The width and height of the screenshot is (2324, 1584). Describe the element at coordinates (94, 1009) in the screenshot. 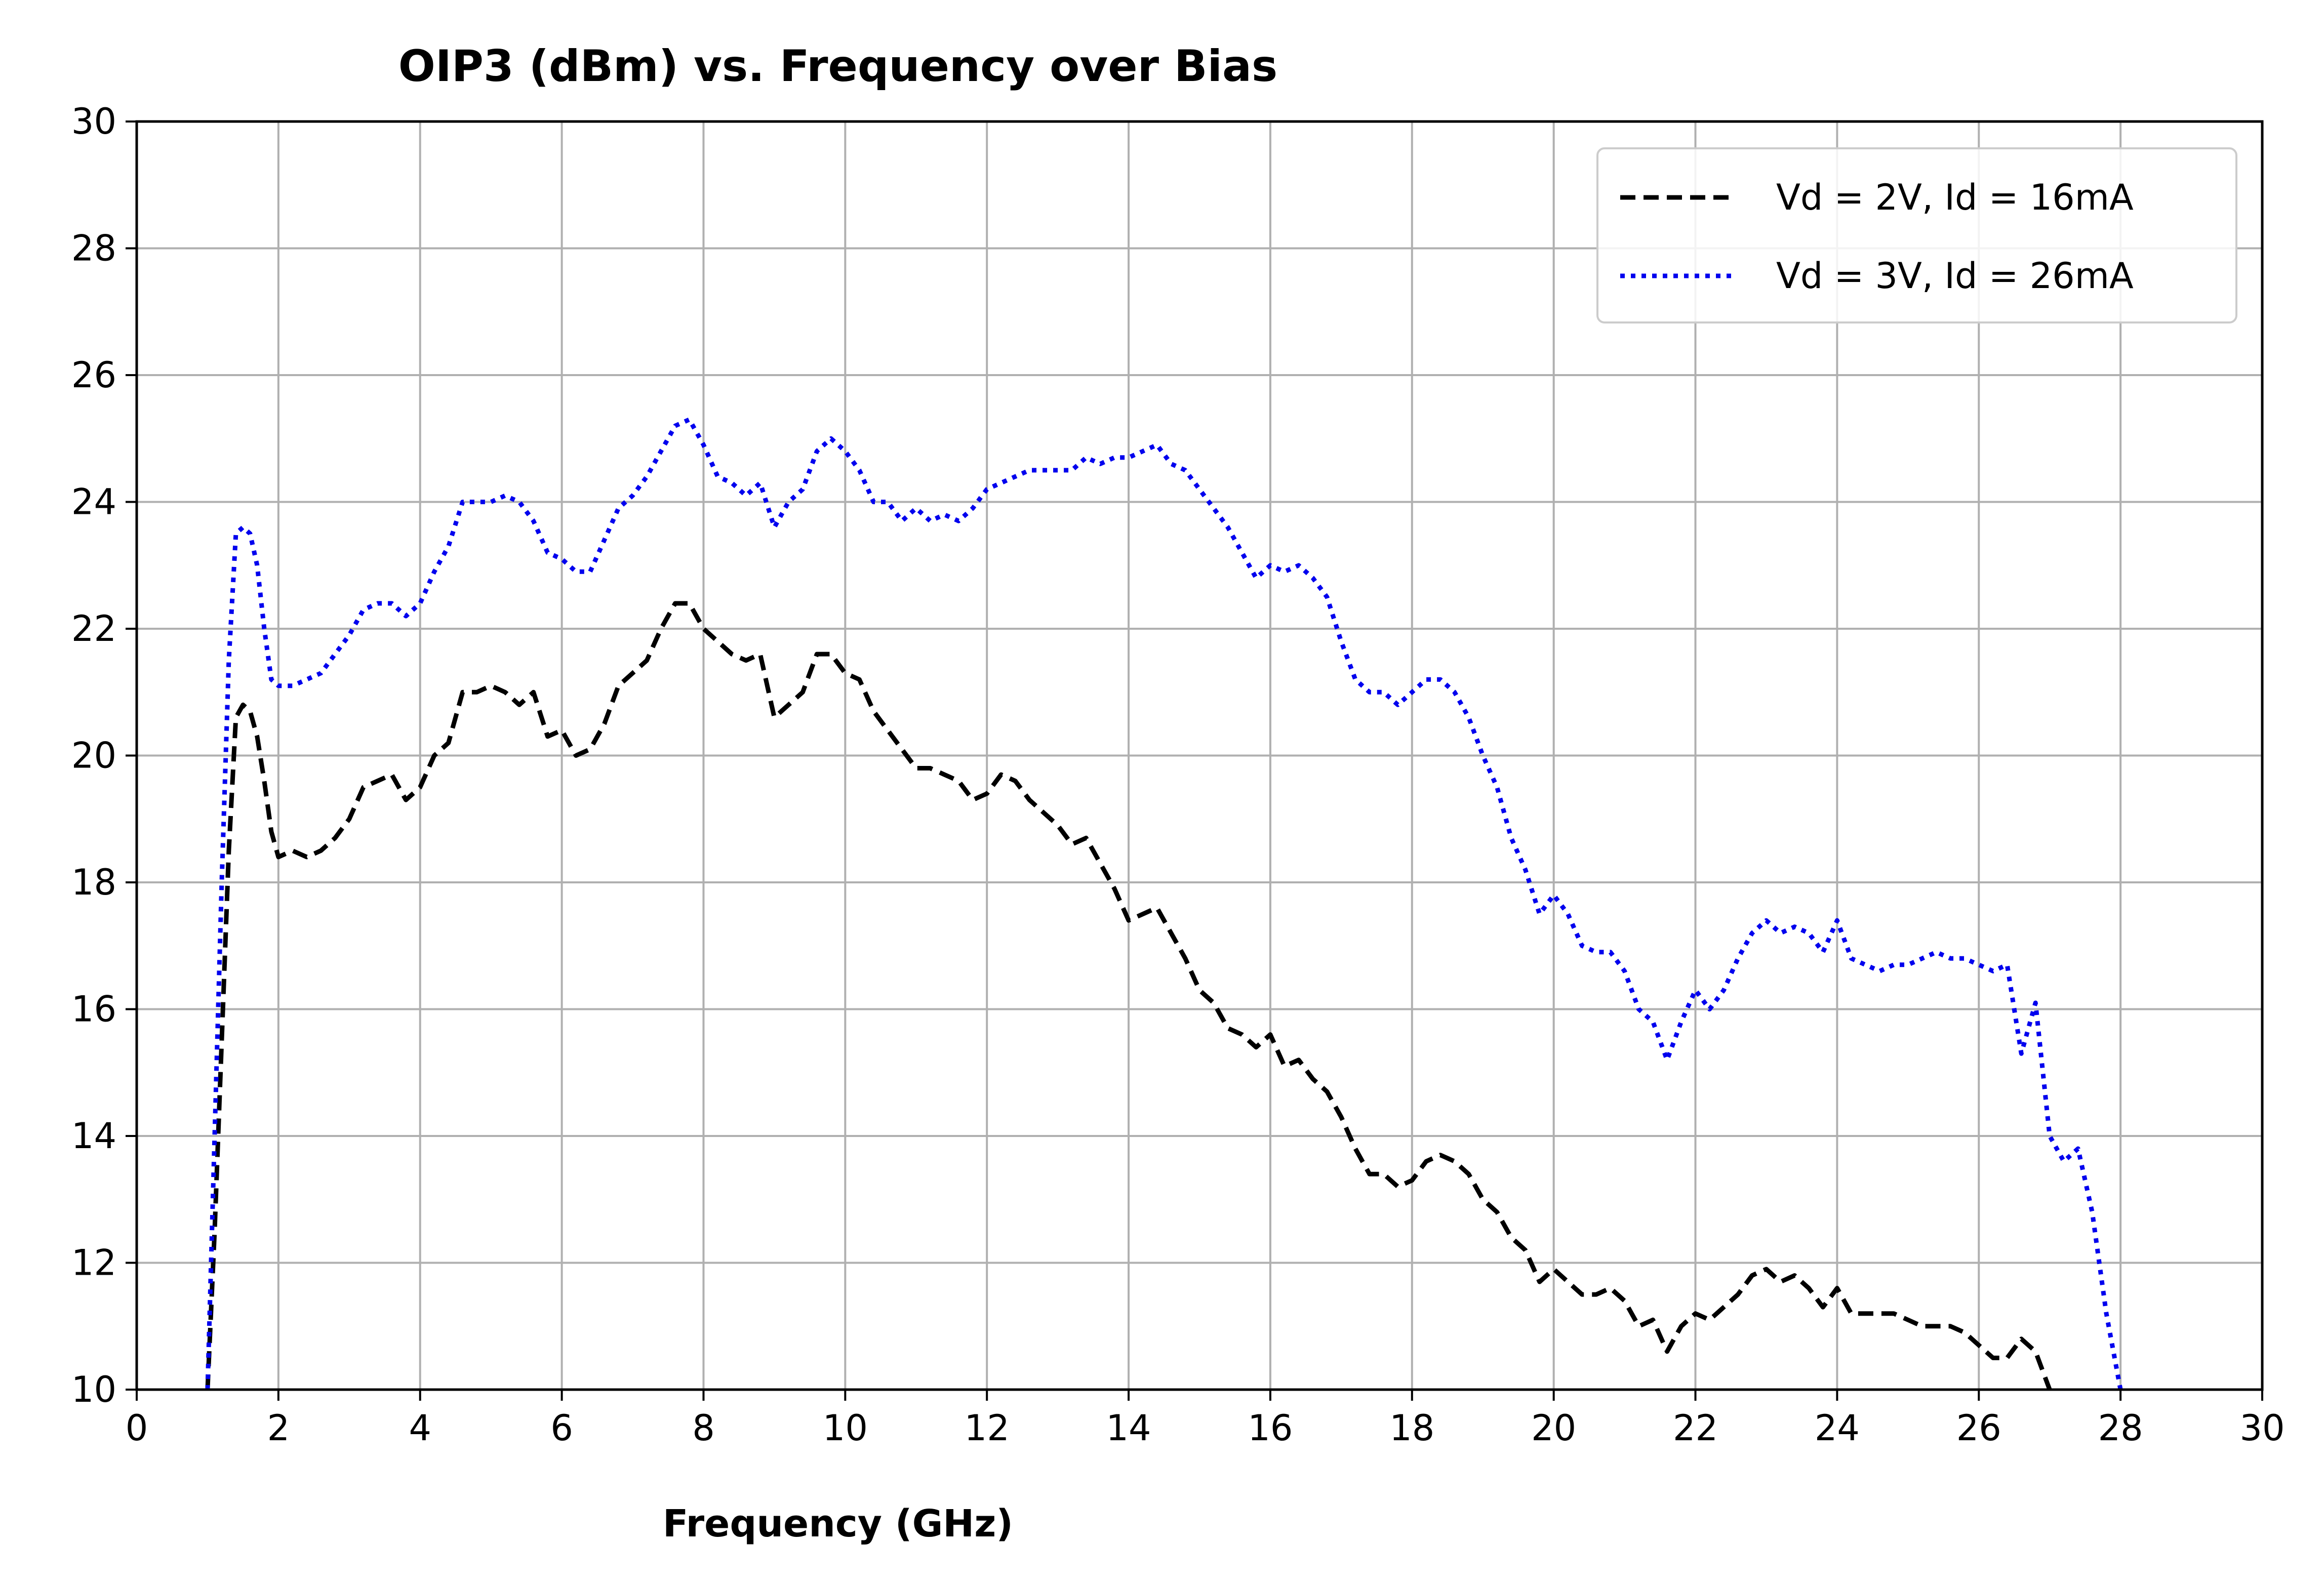

I see `y-tick-label: 16` at that location.